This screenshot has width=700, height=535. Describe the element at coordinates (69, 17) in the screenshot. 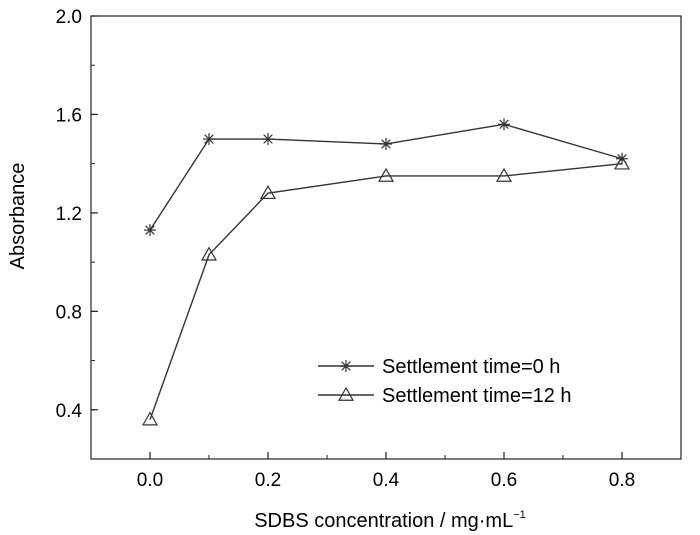

I see `y-tick-label: 2.0` at that location.